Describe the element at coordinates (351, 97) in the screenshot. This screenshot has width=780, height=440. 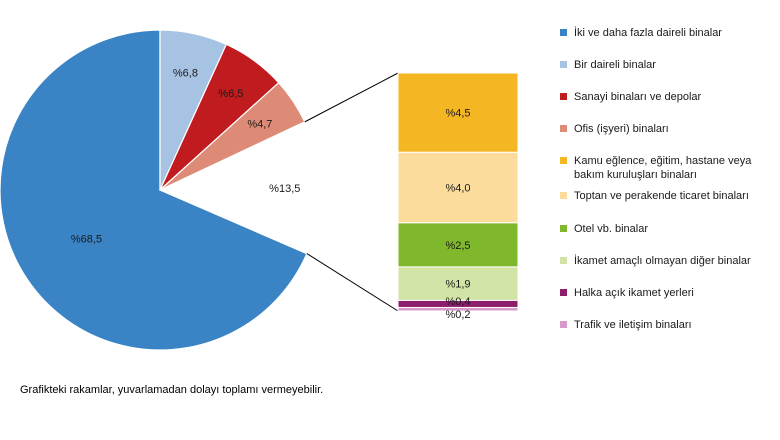
I see `connector-line-top` at that location.